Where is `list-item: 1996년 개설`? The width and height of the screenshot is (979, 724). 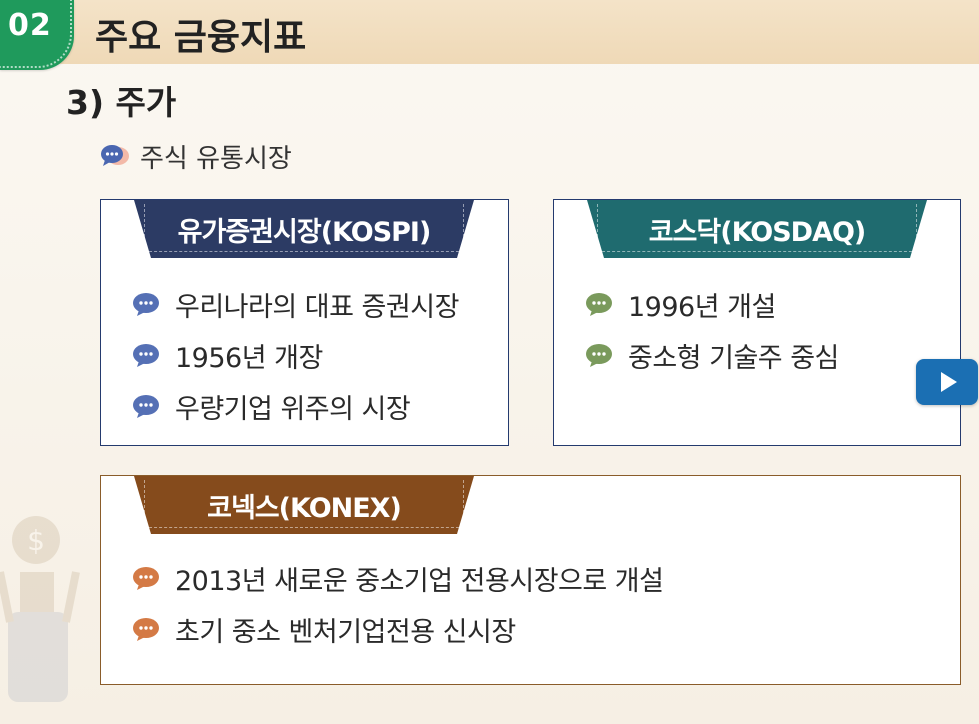
list-item: 1996년 개설 is located at coordinates (680, 304).